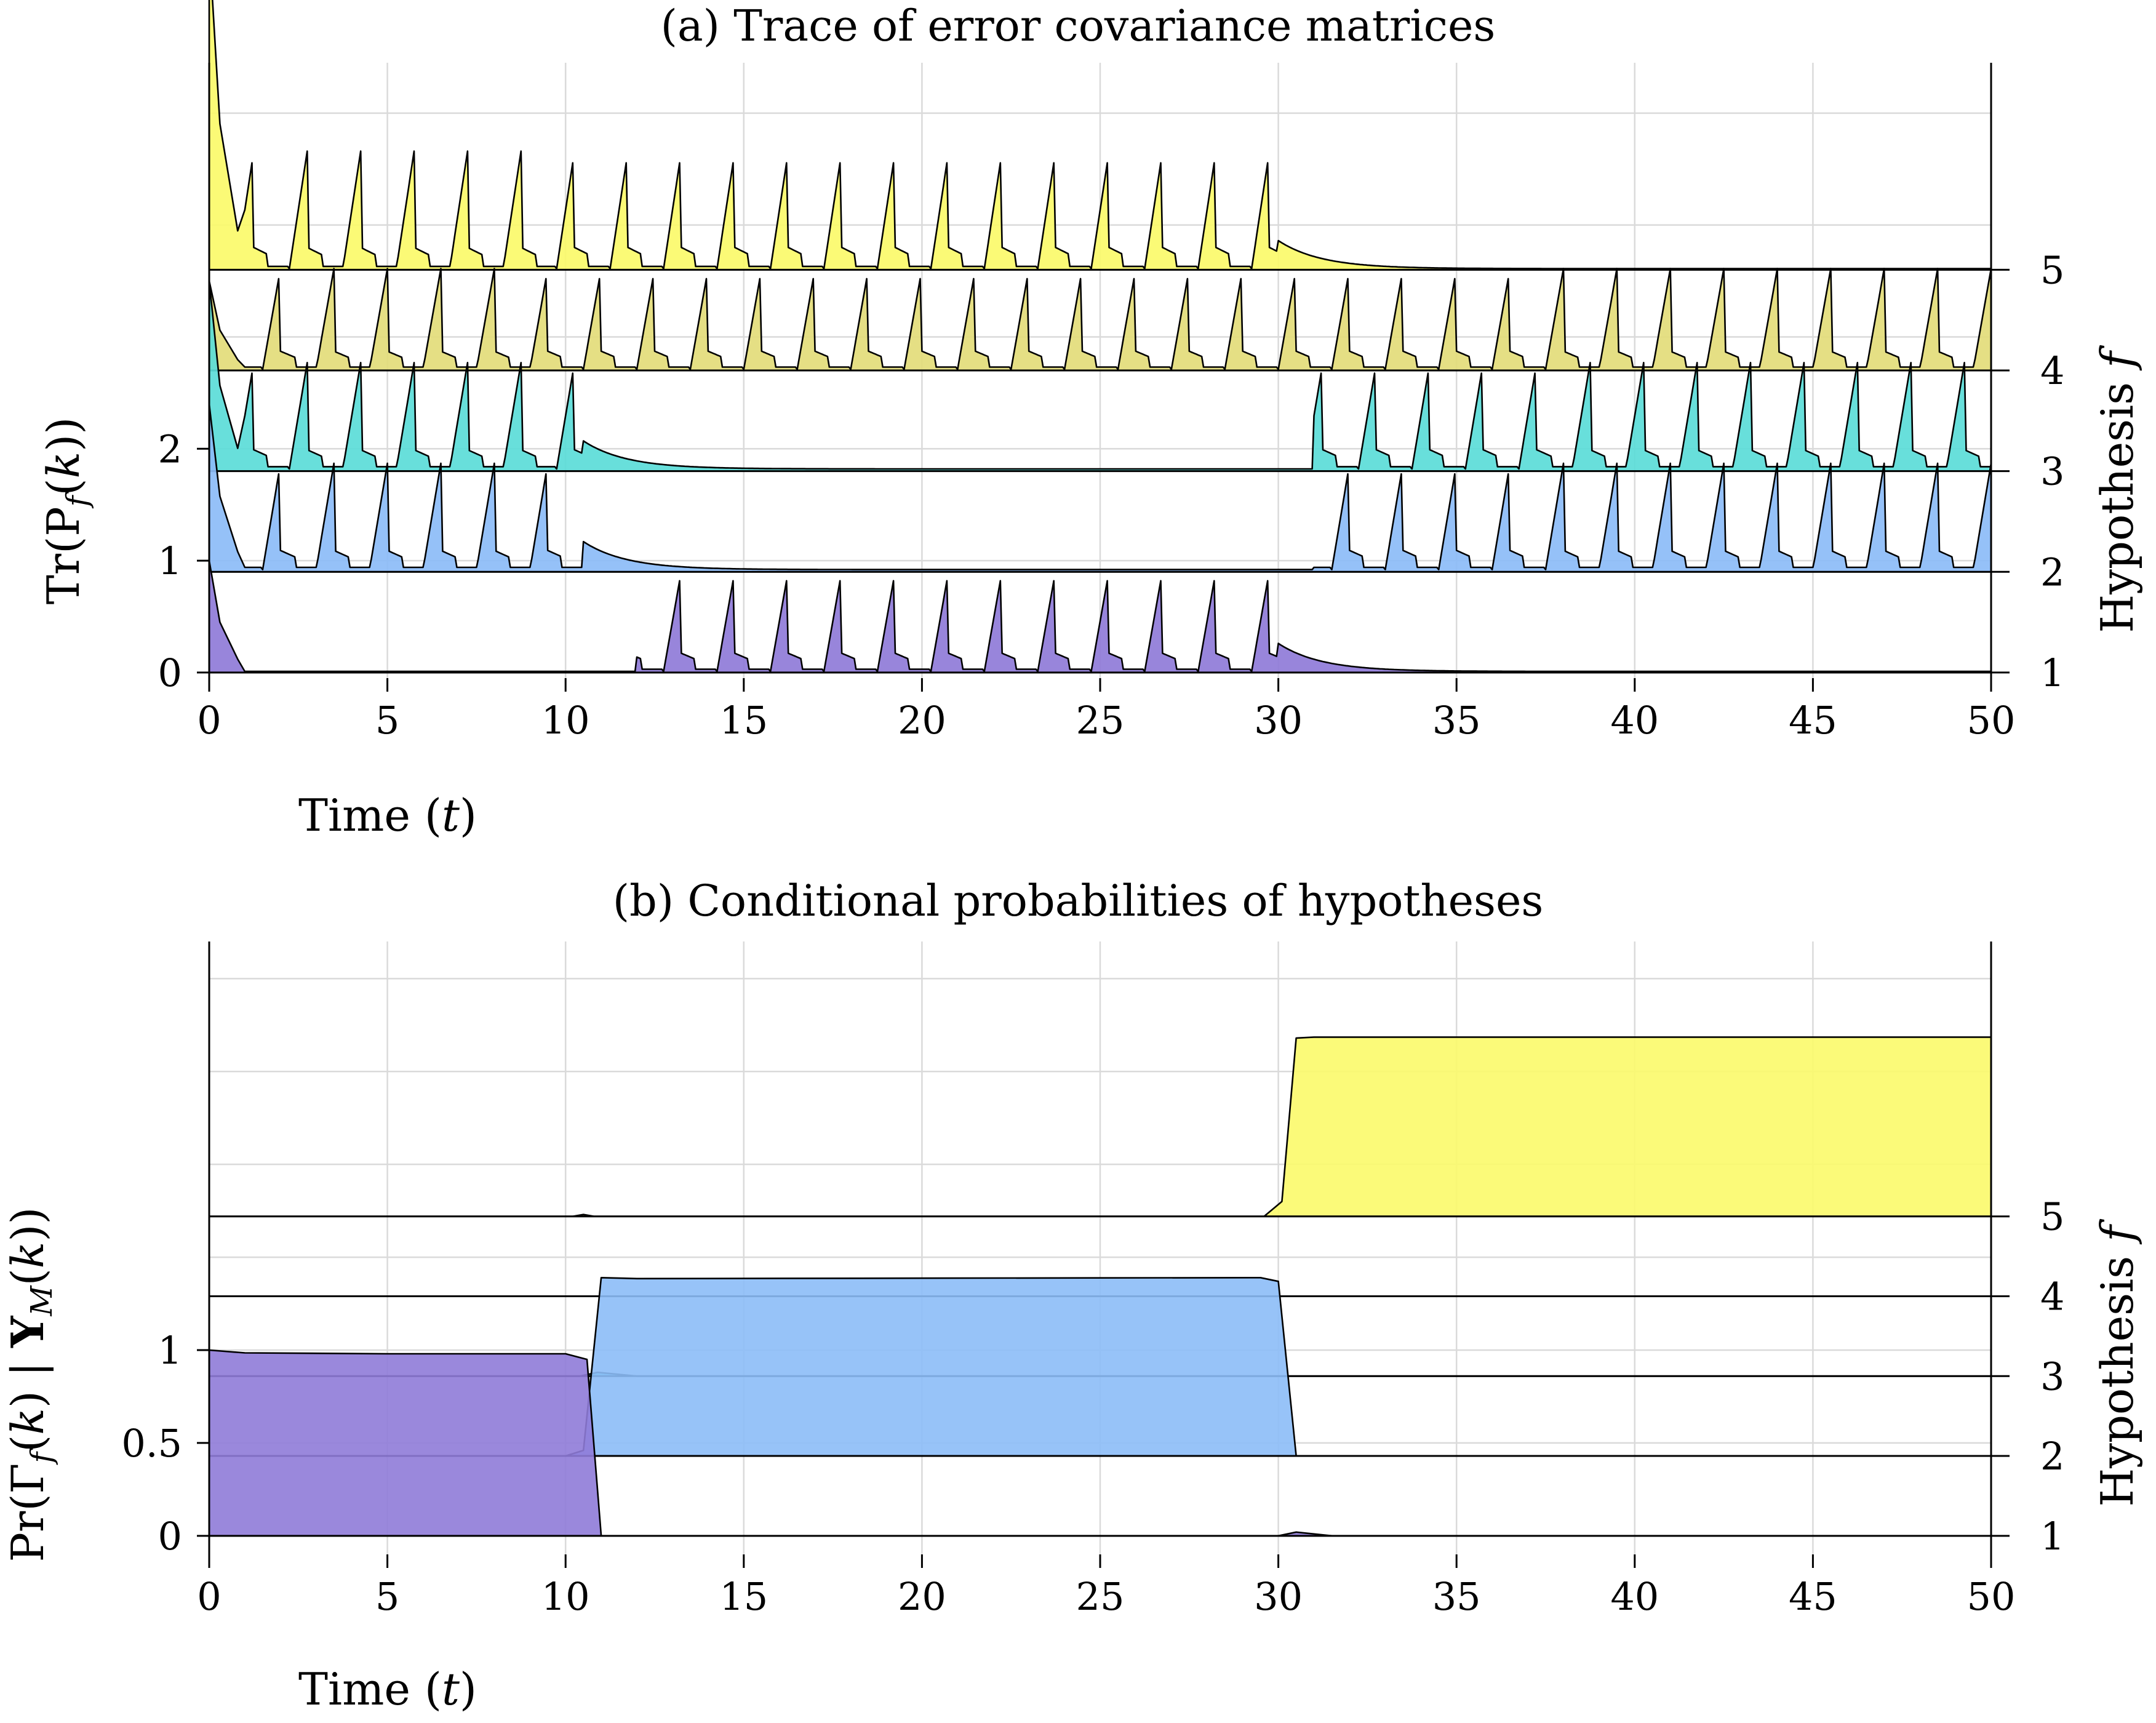  What do you see at coordinates (387, 815) in the screenshot?
I see `panel-a-x-axis-label: Time (t)` at bounding box center [387, 815].